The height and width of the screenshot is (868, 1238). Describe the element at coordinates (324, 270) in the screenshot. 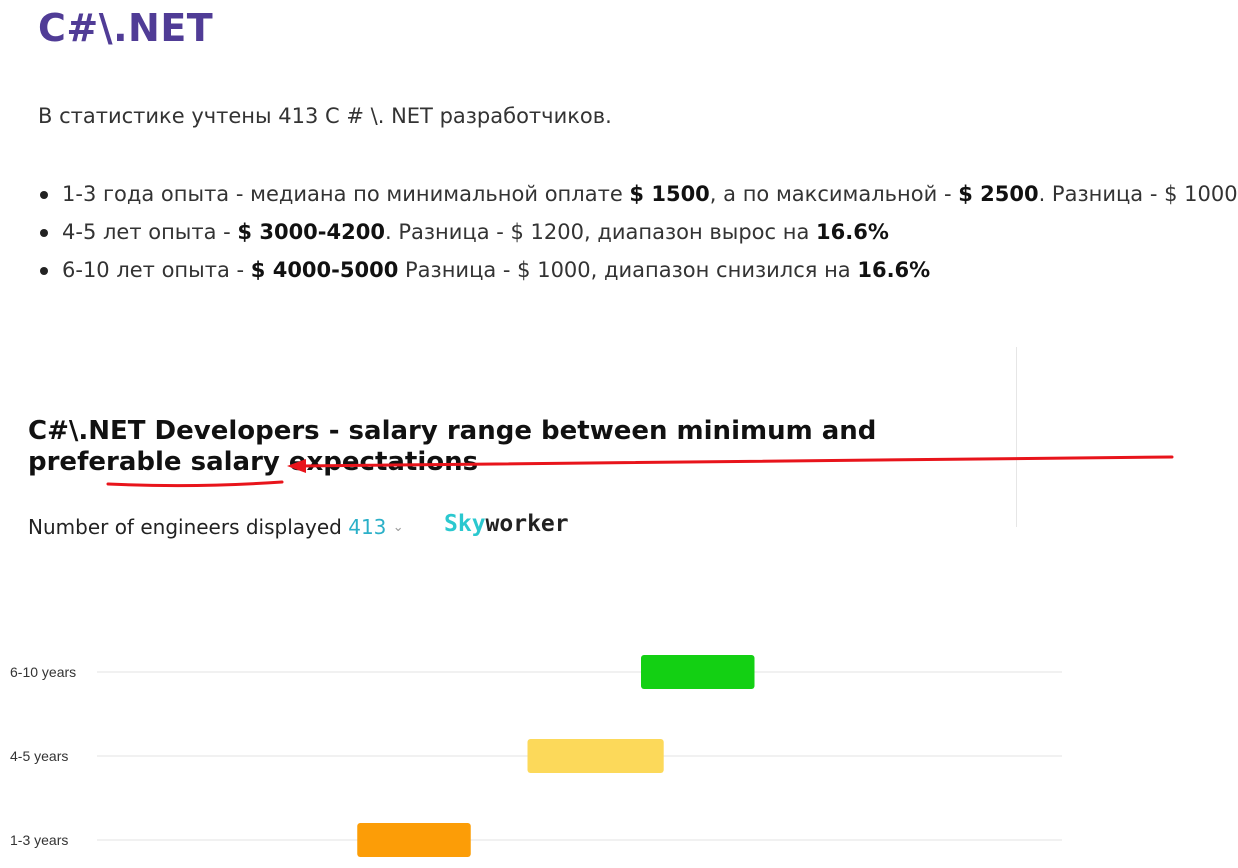

I see `list-item-bold: $ 4000-5000` at that location.